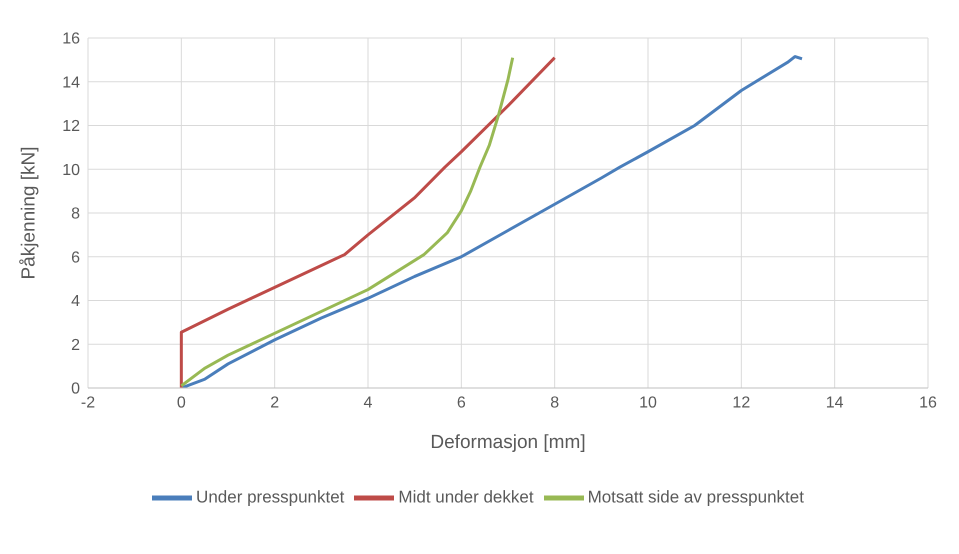 This screenshot has height=554, width=959. I want to click on x-tick-label: 16, so click(928, 403).